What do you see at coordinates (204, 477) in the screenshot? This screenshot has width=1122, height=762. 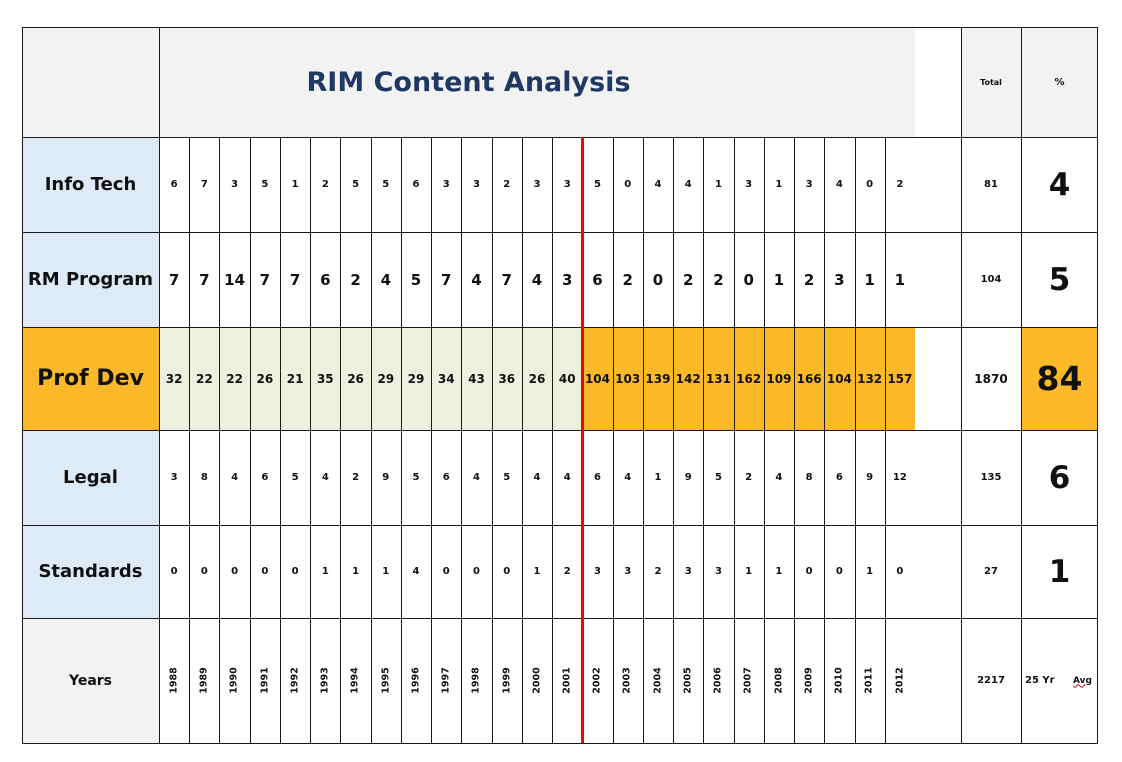 I see `value-cell-legal-1989: 8` at bounding box center [204, 477].